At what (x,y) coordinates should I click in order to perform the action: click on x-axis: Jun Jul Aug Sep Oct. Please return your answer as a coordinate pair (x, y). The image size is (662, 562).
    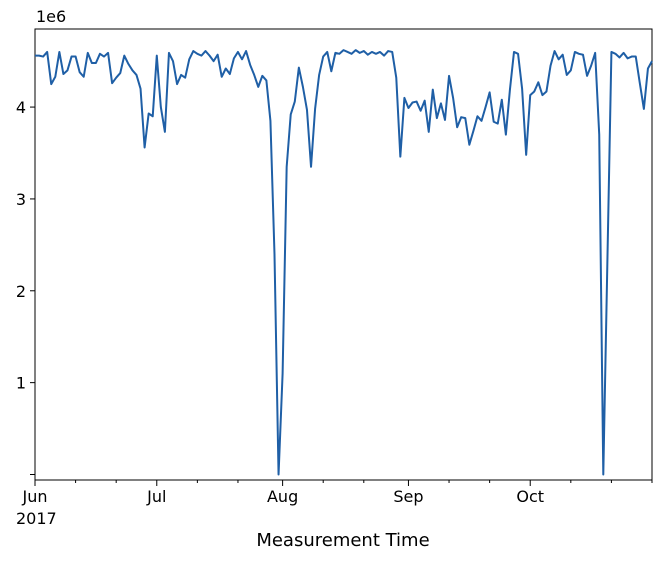
    Looking at the image, I should click on (337, 493).